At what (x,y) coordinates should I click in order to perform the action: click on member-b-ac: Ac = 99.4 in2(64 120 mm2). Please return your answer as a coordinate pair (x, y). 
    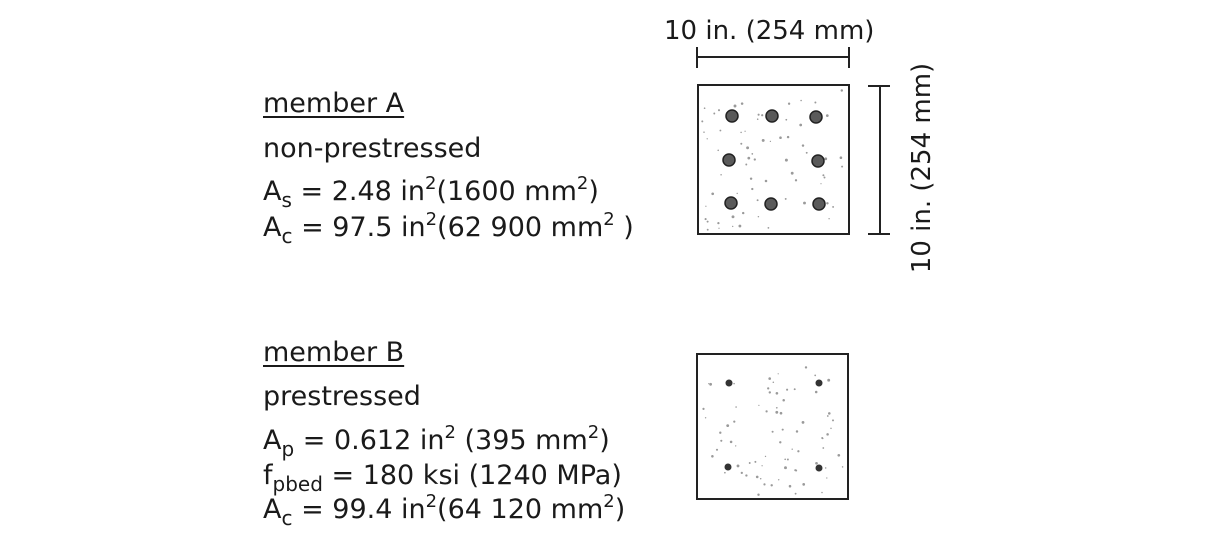
    Looking at the image, I should click on (444, 510).